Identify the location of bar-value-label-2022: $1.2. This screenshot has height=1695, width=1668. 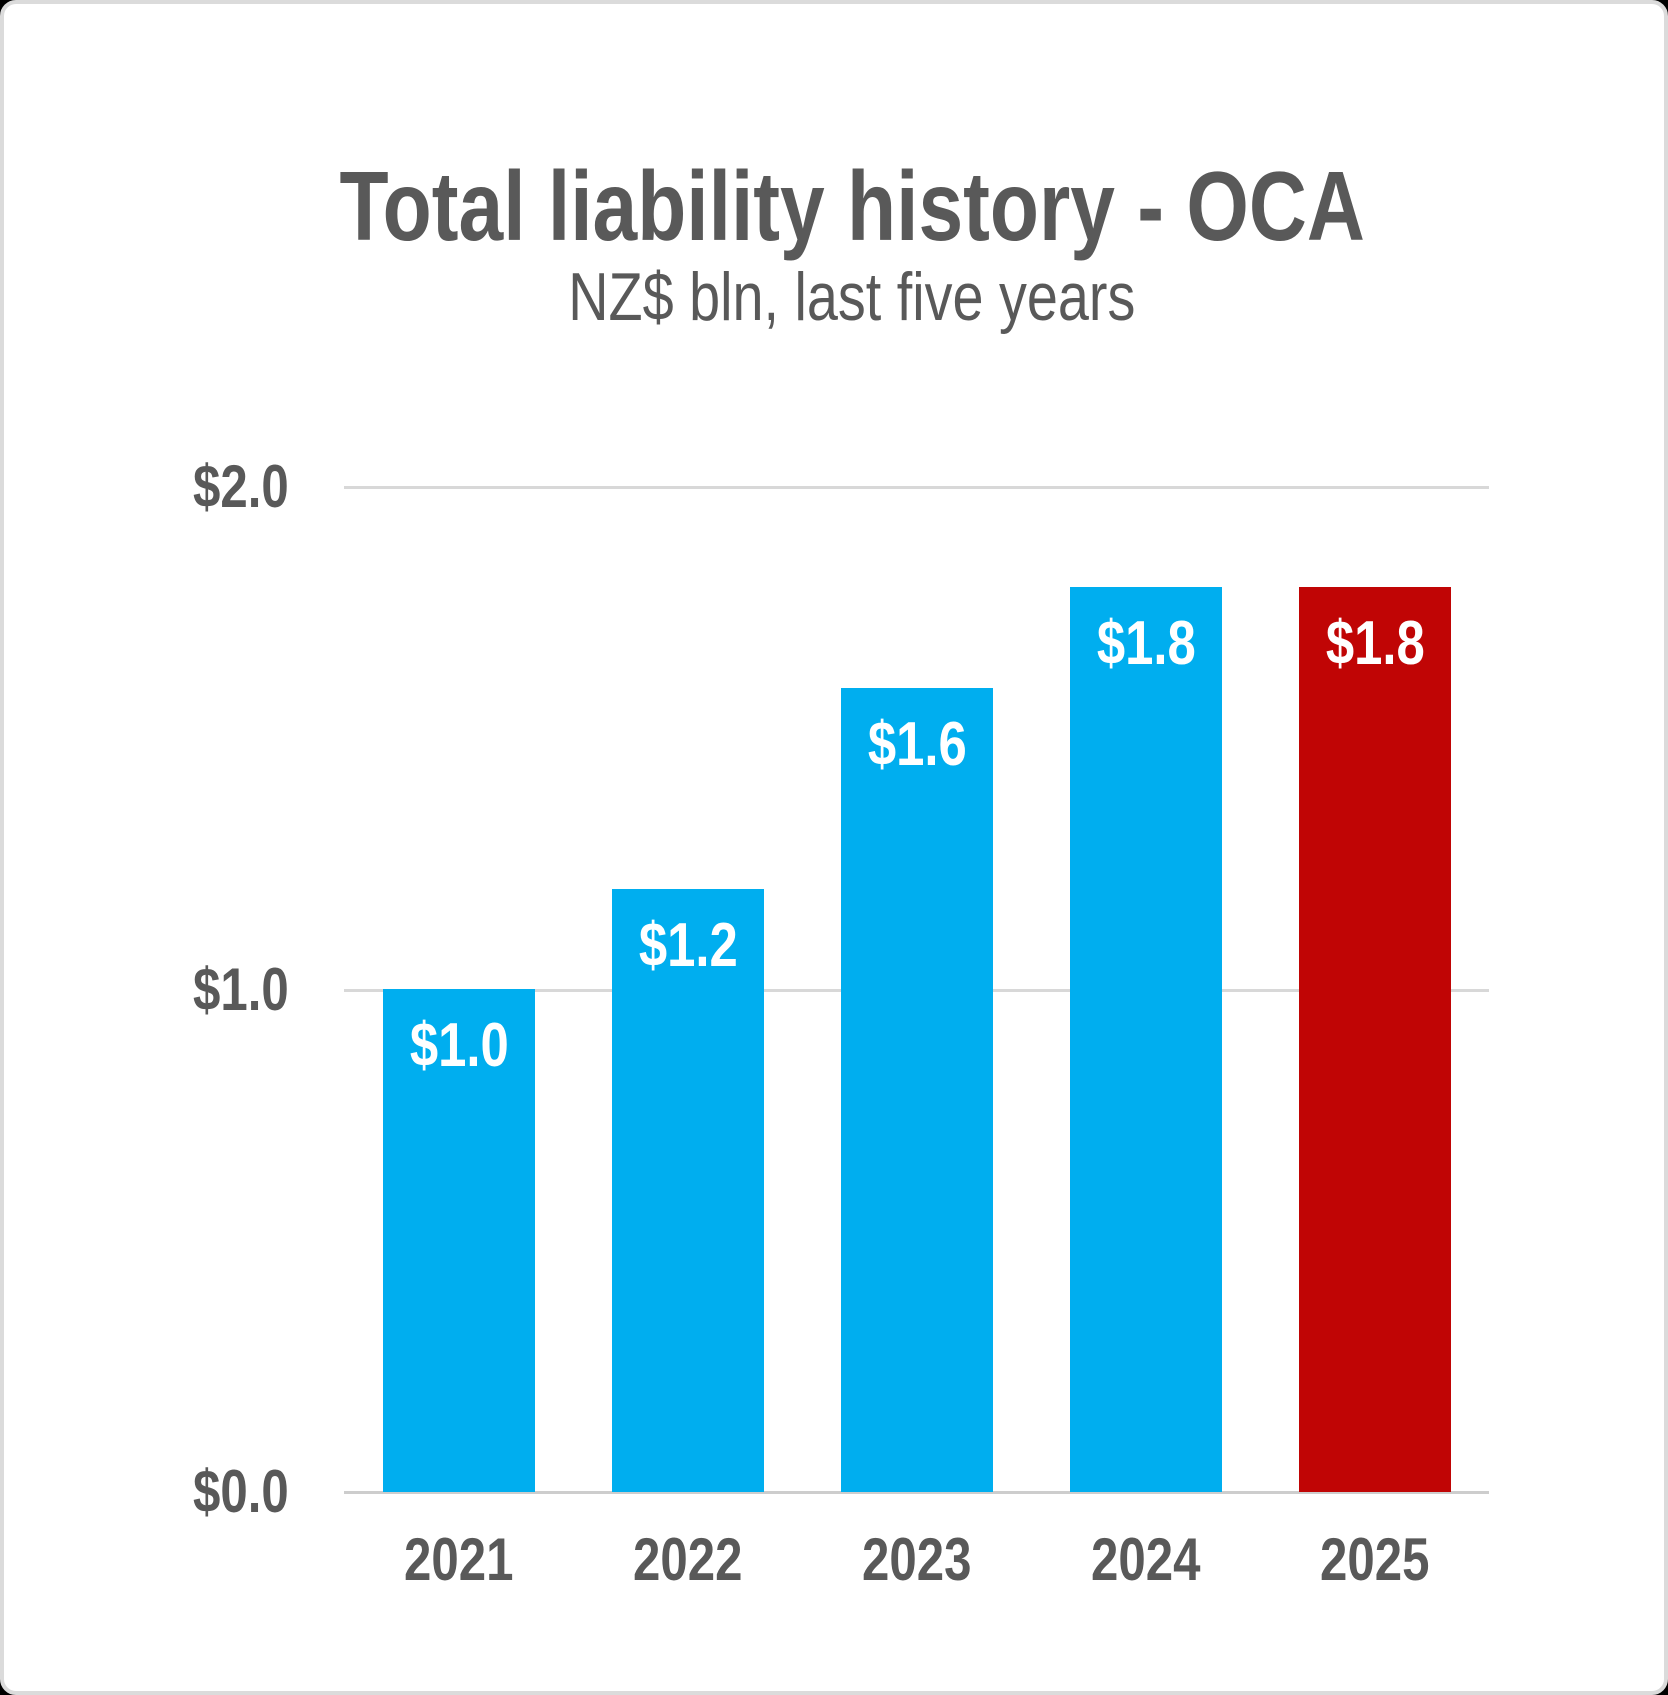
(688, 946).